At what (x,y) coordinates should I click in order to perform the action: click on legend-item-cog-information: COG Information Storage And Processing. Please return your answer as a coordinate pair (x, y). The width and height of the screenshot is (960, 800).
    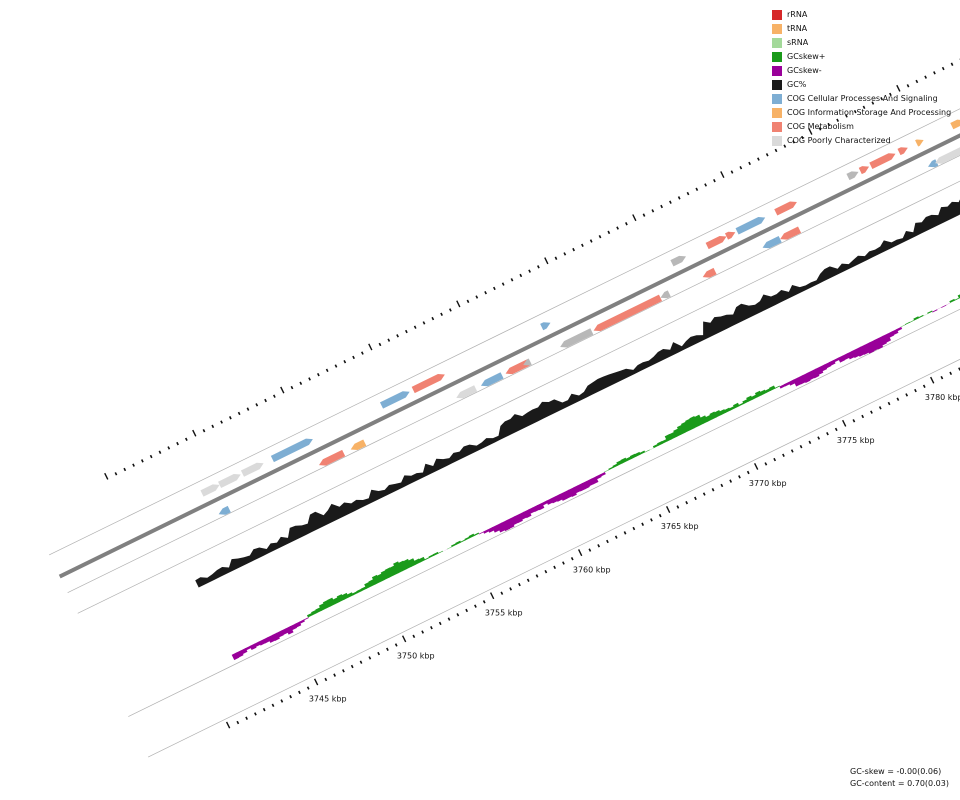
    Looking at the image, I should click on (861, 113).